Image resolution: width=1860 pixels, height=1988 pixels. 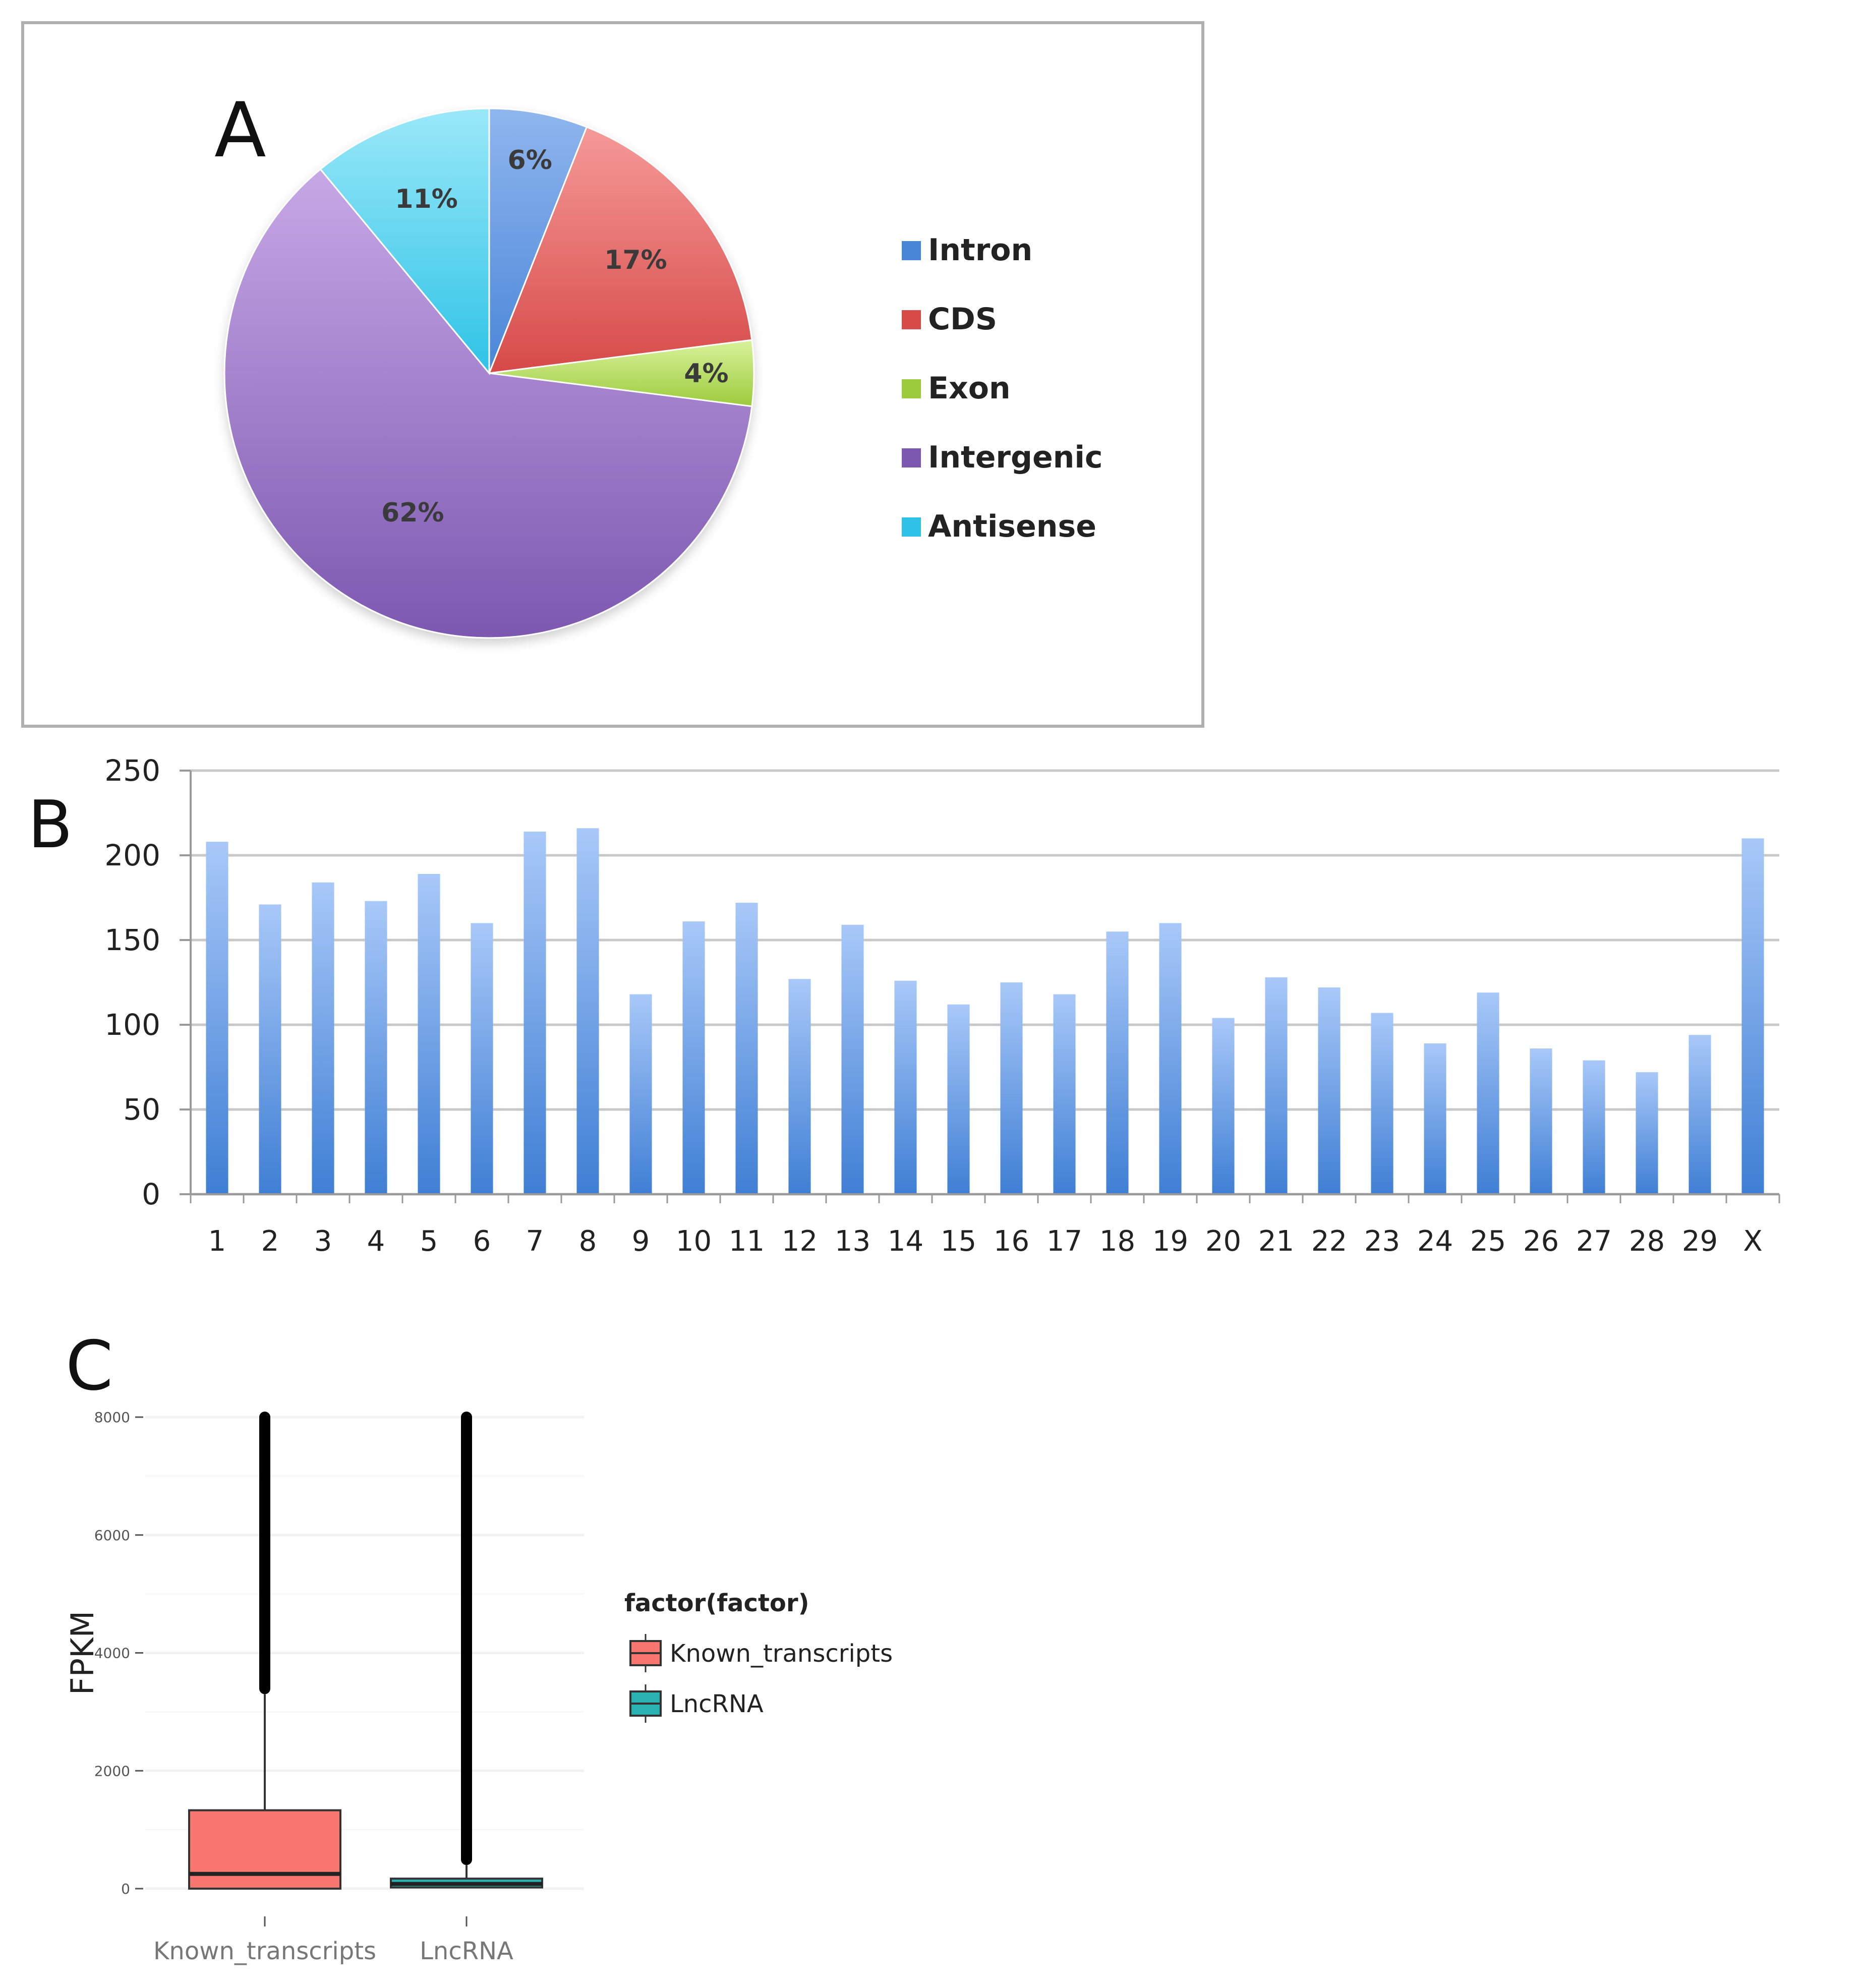 I want to click on box-body, so click(x=265, y=1849).